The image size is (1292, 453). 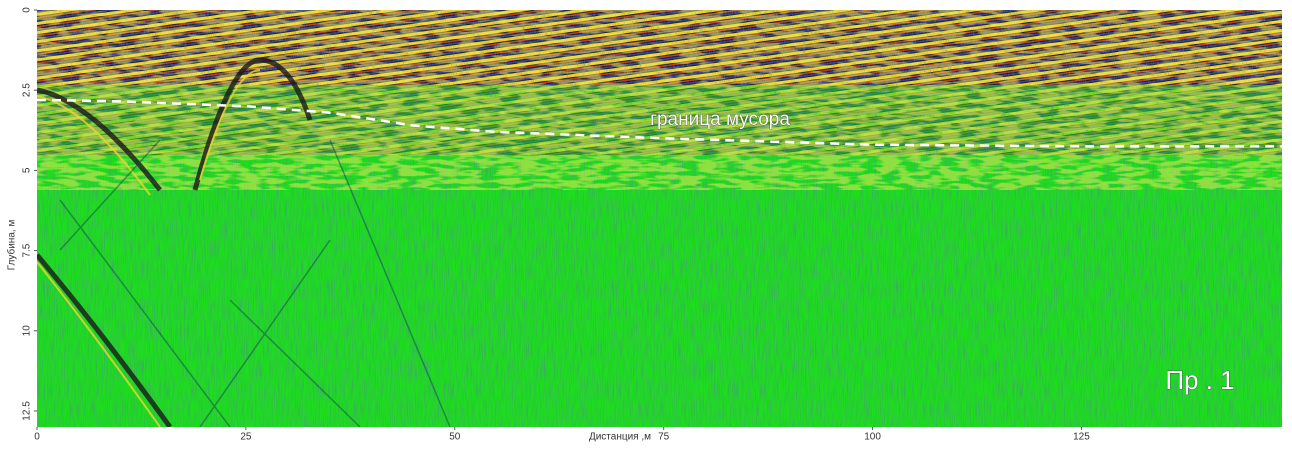 What do you see at coordinates (620, 437) in the screenshot?
I see `x-axis-label: Дистанция ,м` at bounding box center [620, 437].